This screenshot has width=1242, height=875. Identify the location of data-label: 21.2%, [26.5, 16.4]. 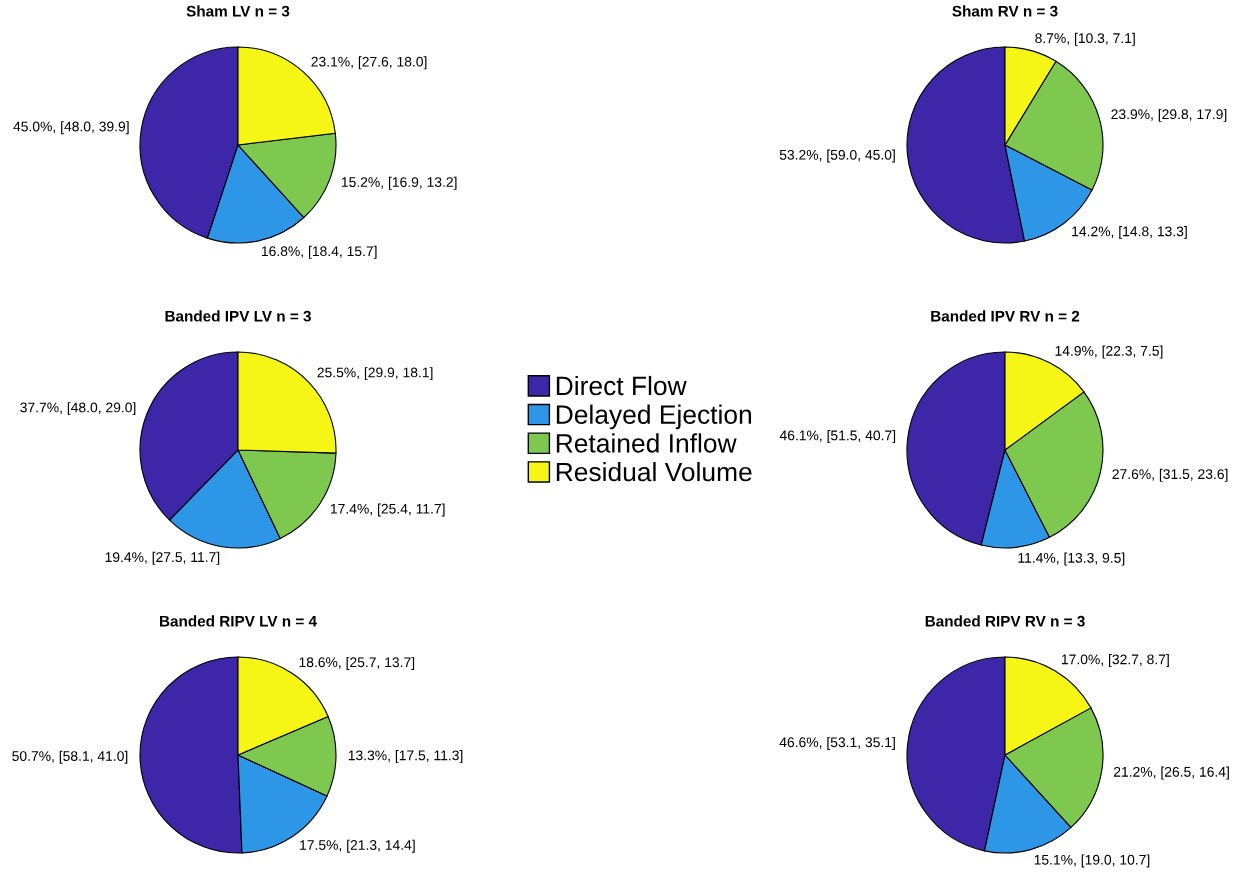
(1171, 773).